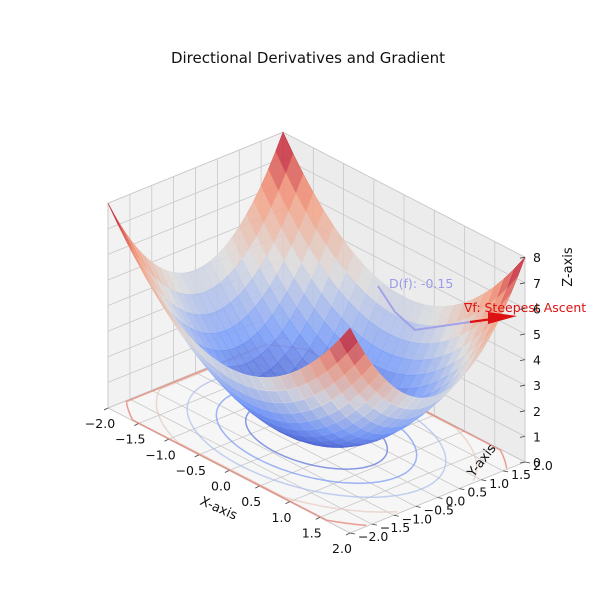 Image resolution: width=600 pixels, height=600 pixels. I want to click on gradient-arrow-head, so click(502, 318).